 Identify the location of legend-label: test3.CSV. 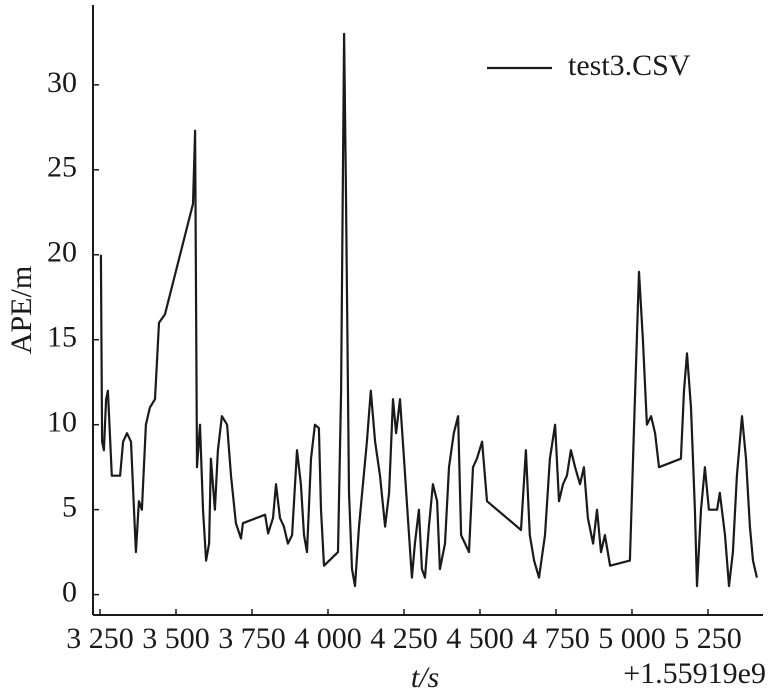
(629, 65).